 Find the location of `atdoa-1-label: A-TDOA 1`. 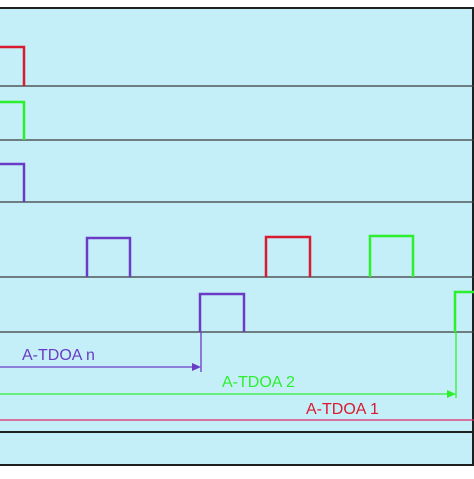

atdoa-1-label: A-TDOA 1 is located at coordinates (342, 409).